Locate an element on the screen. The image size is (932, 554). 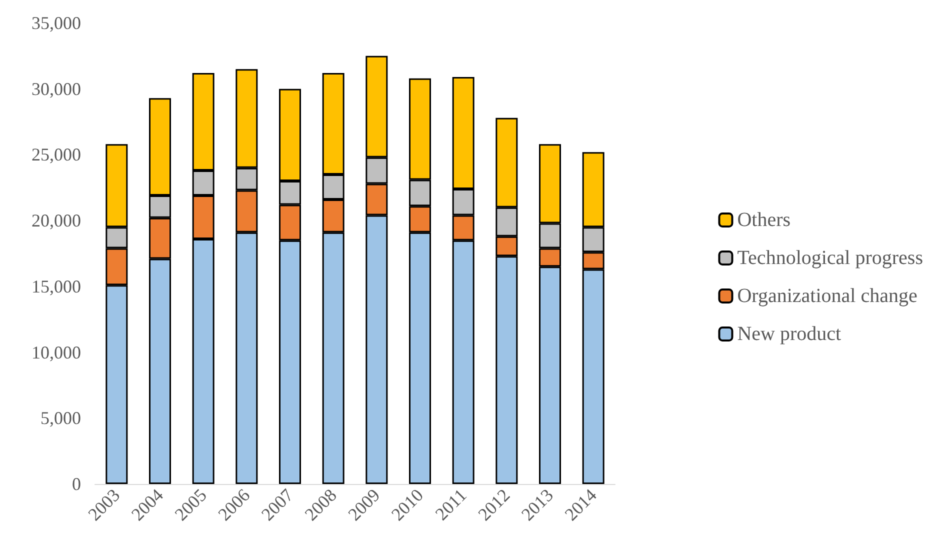
y-tick-label: 15,000 is located at coordinates (56, 286).